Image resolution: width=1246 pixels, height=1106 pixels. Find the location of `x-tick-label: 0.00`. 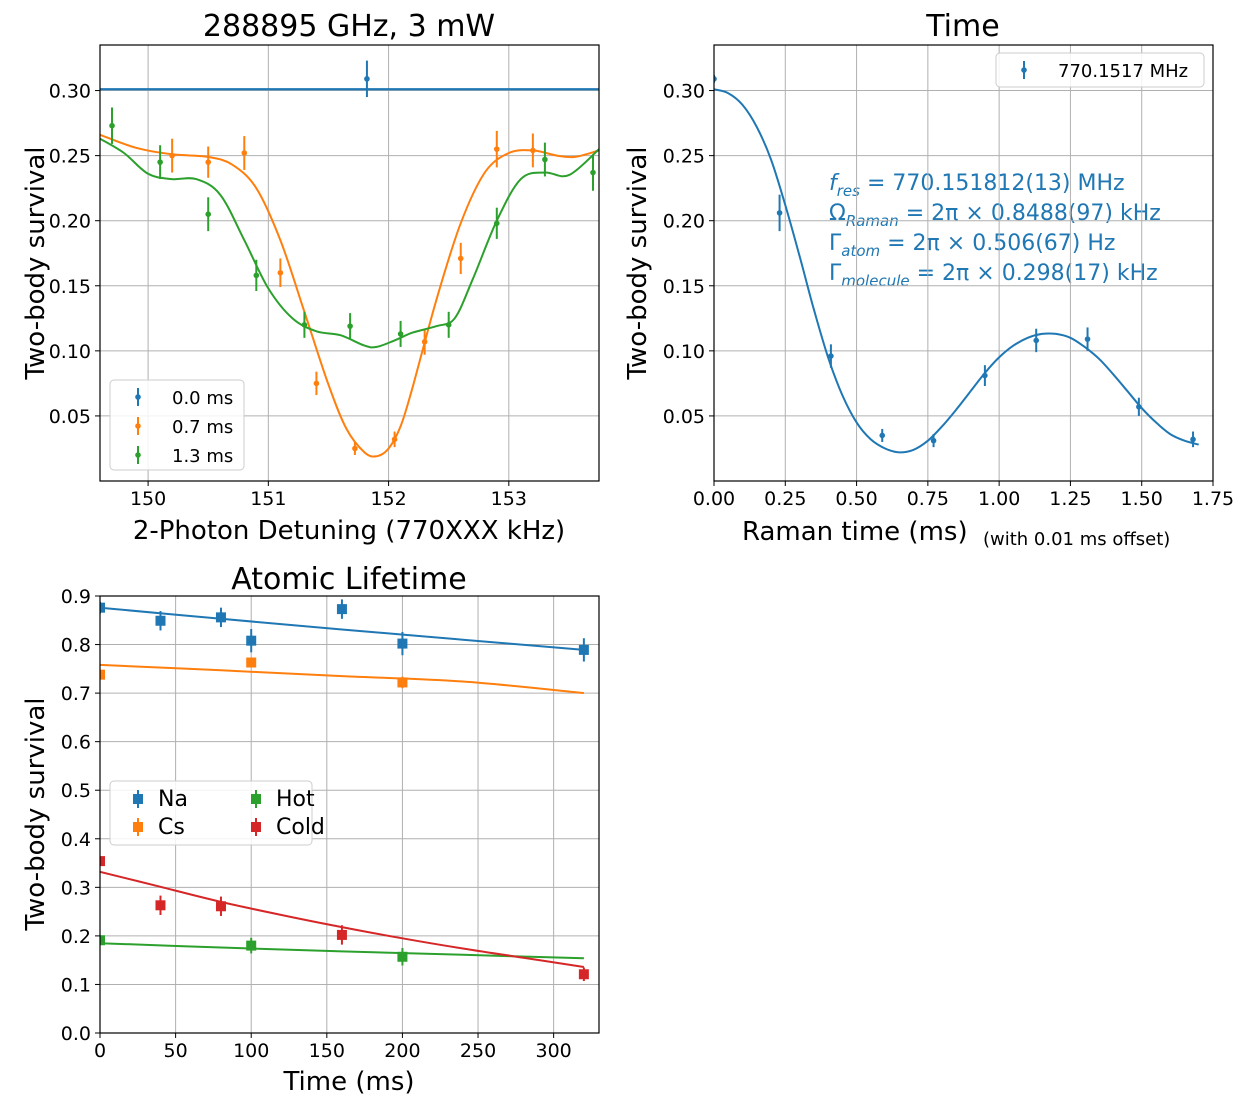

x-tick-label: 0.00 is located at coordinates (714, 499).